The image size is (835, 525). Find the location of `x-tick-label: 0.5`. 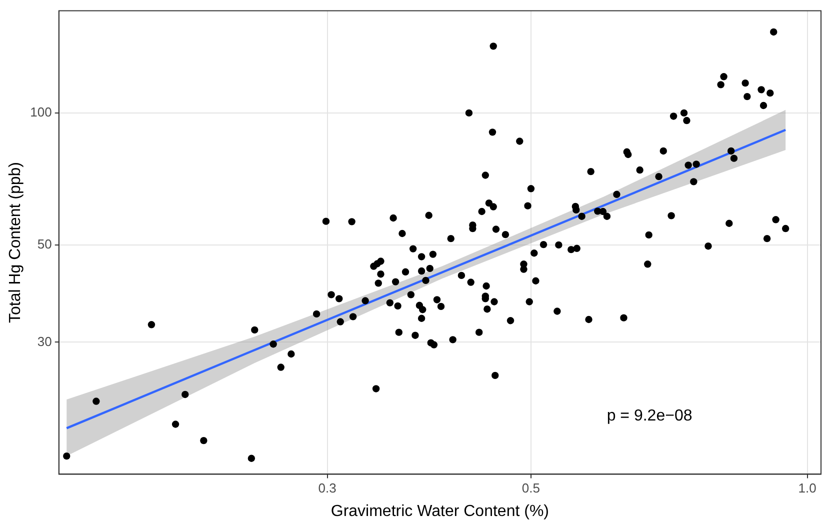

x-tick-label: 0.5 is located at coordinates (531, 488).